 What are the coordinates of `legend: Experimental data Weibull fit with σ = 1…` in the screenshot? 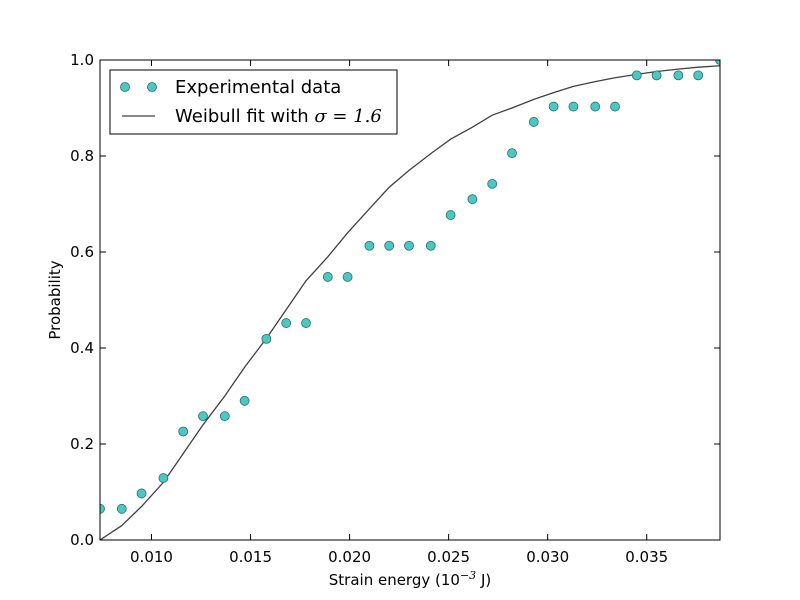 It's located at (253, 102).